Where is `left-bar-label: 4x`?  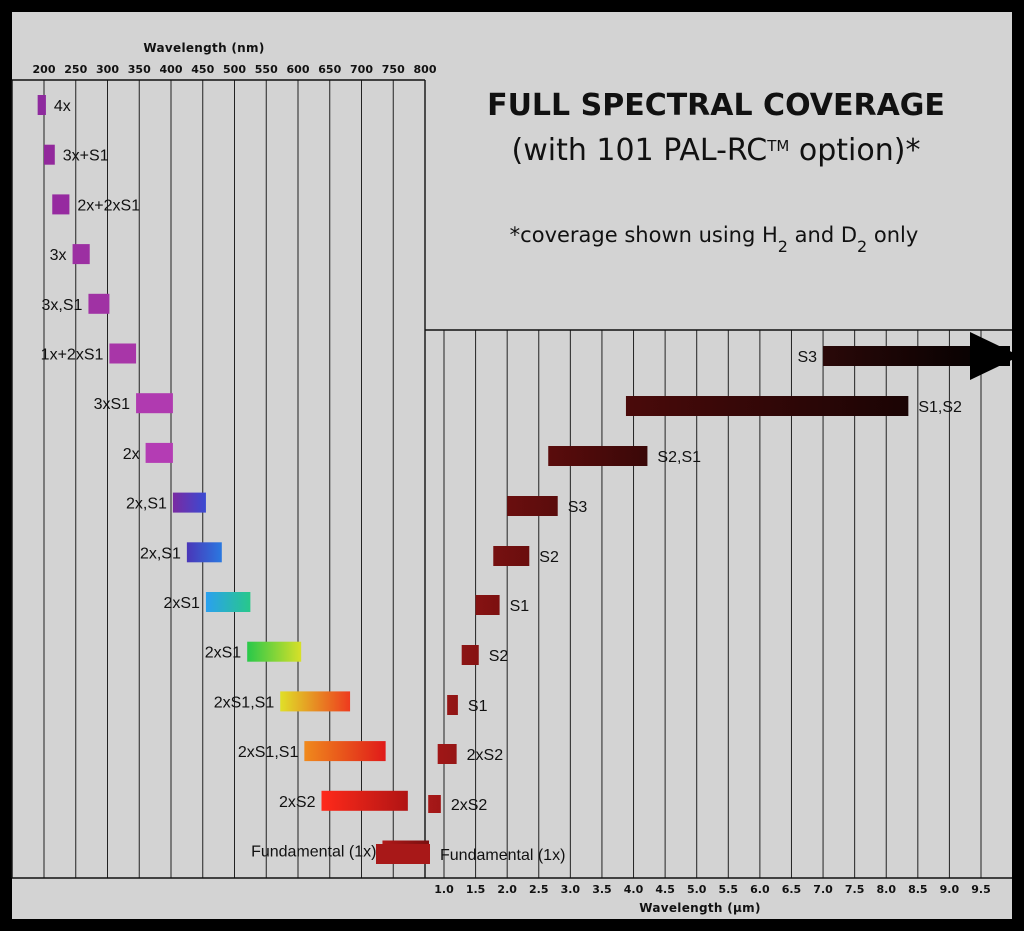
left-bar-label: 4x is located at coordinates (62, 106).